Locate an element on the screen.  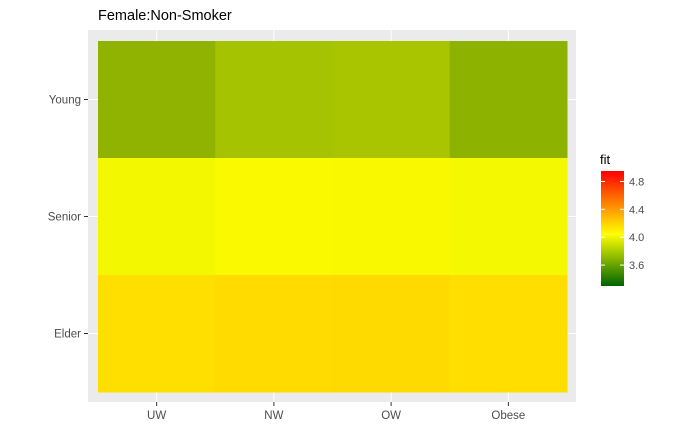
legend-ticks: 3.6 4.0 4.4 4.8 is located at coordinates (622, 224).